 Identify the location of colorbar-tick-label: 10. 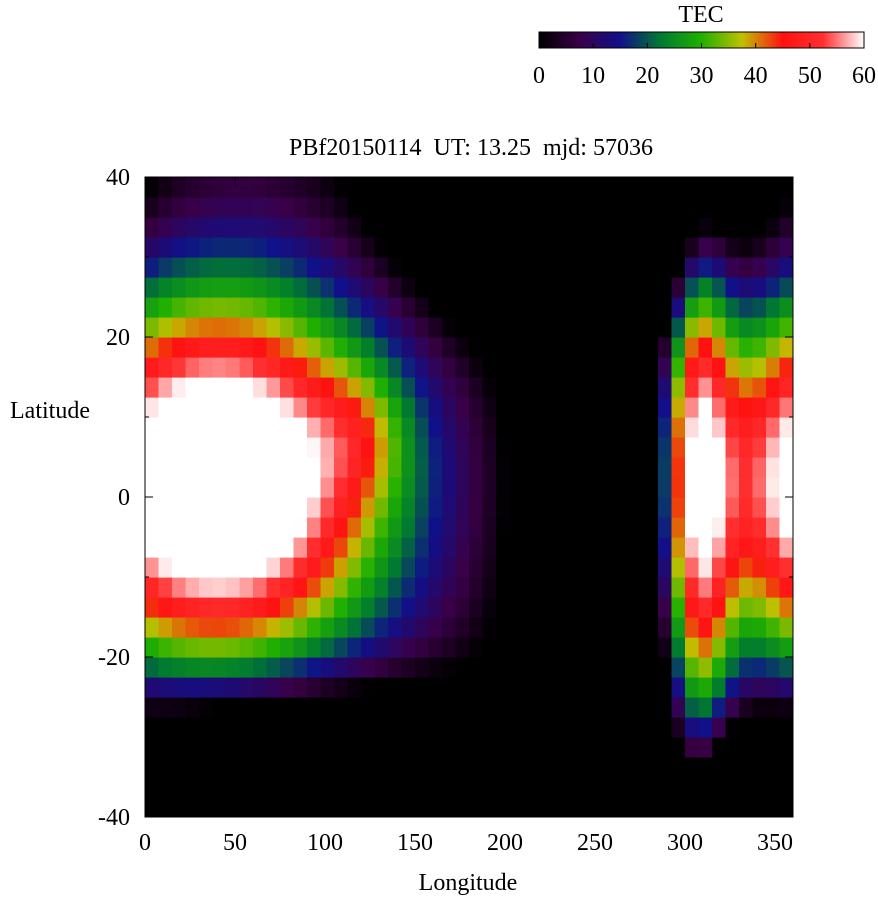
(593, 76).